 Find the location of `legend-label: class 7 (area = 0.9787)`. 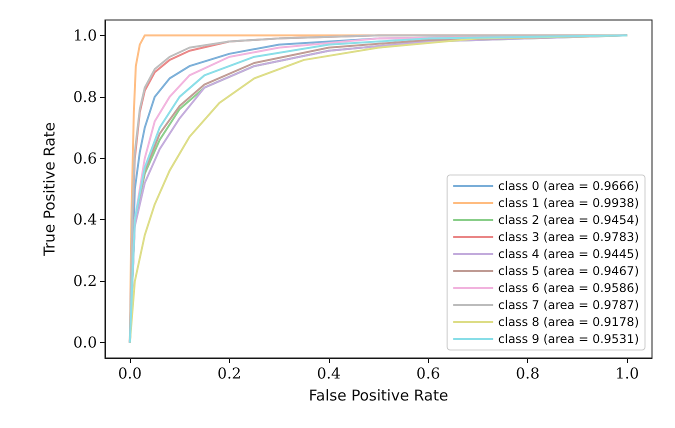

legend-label: class 7 (area = 0.9787) is located at coordinates (569, 305).